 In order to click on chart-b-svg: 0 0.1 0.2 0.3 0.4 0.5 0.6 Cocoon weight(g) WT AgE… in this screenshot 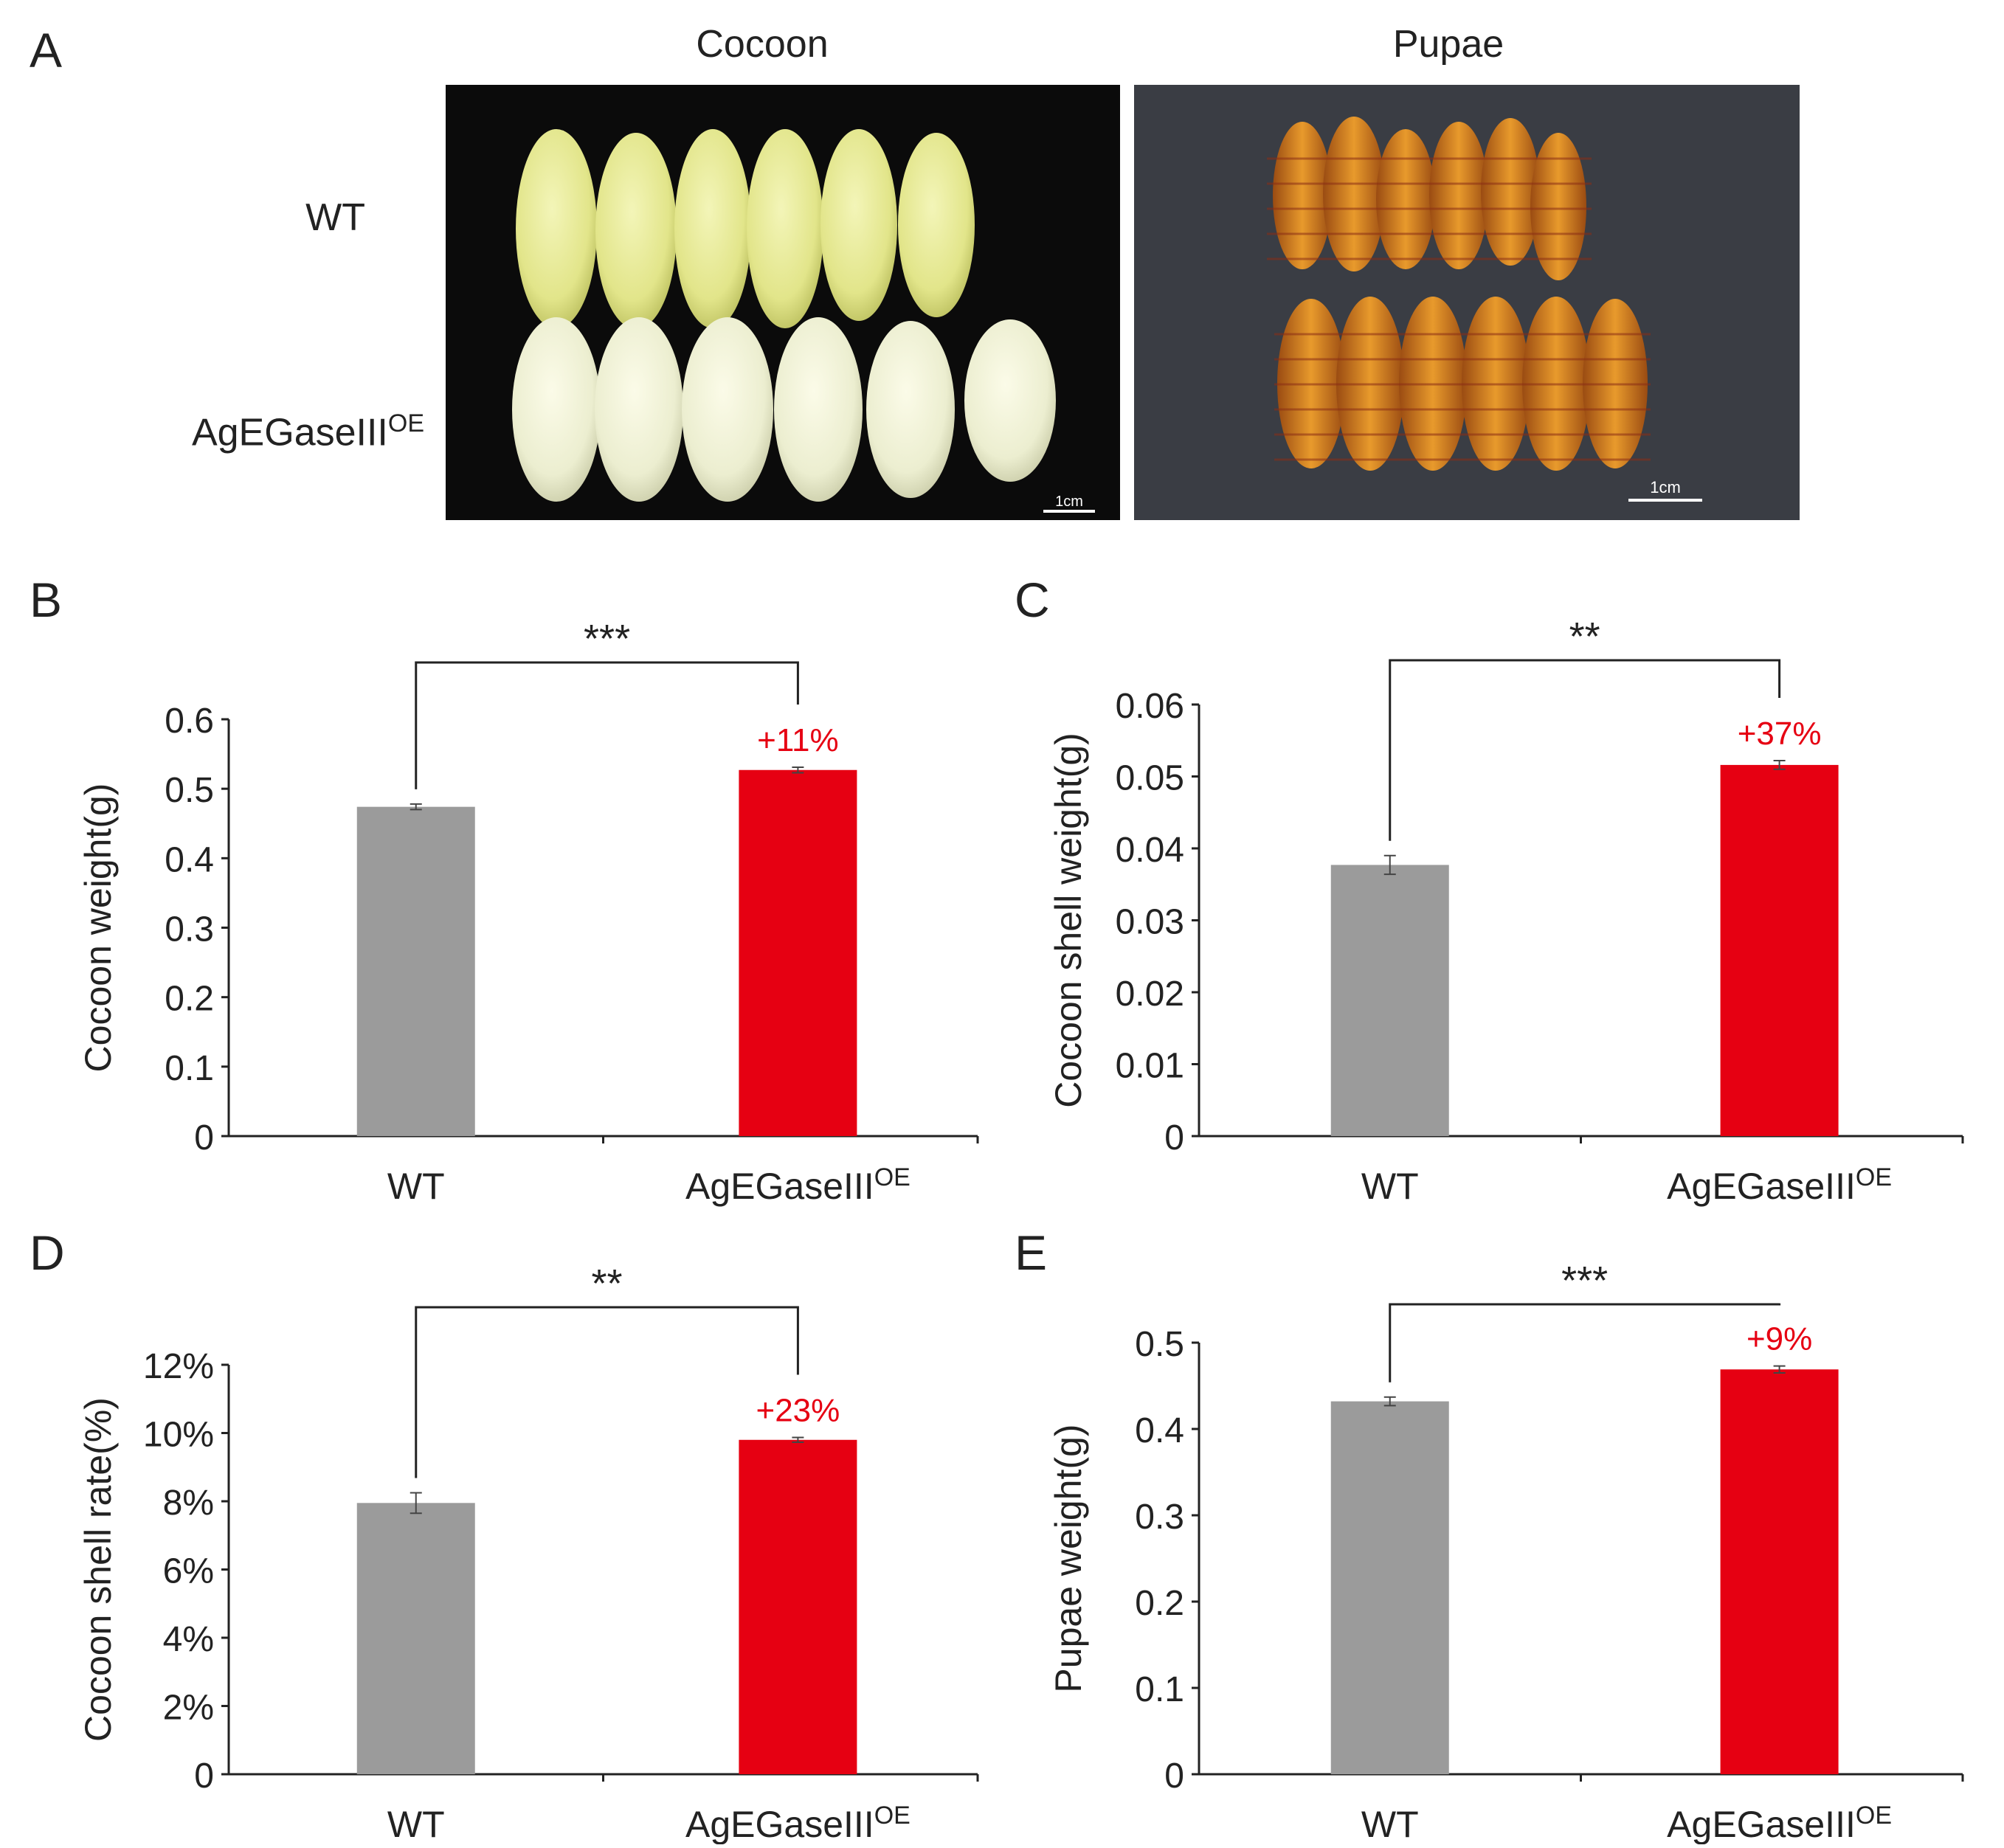, I will do `click(528, 912)`.